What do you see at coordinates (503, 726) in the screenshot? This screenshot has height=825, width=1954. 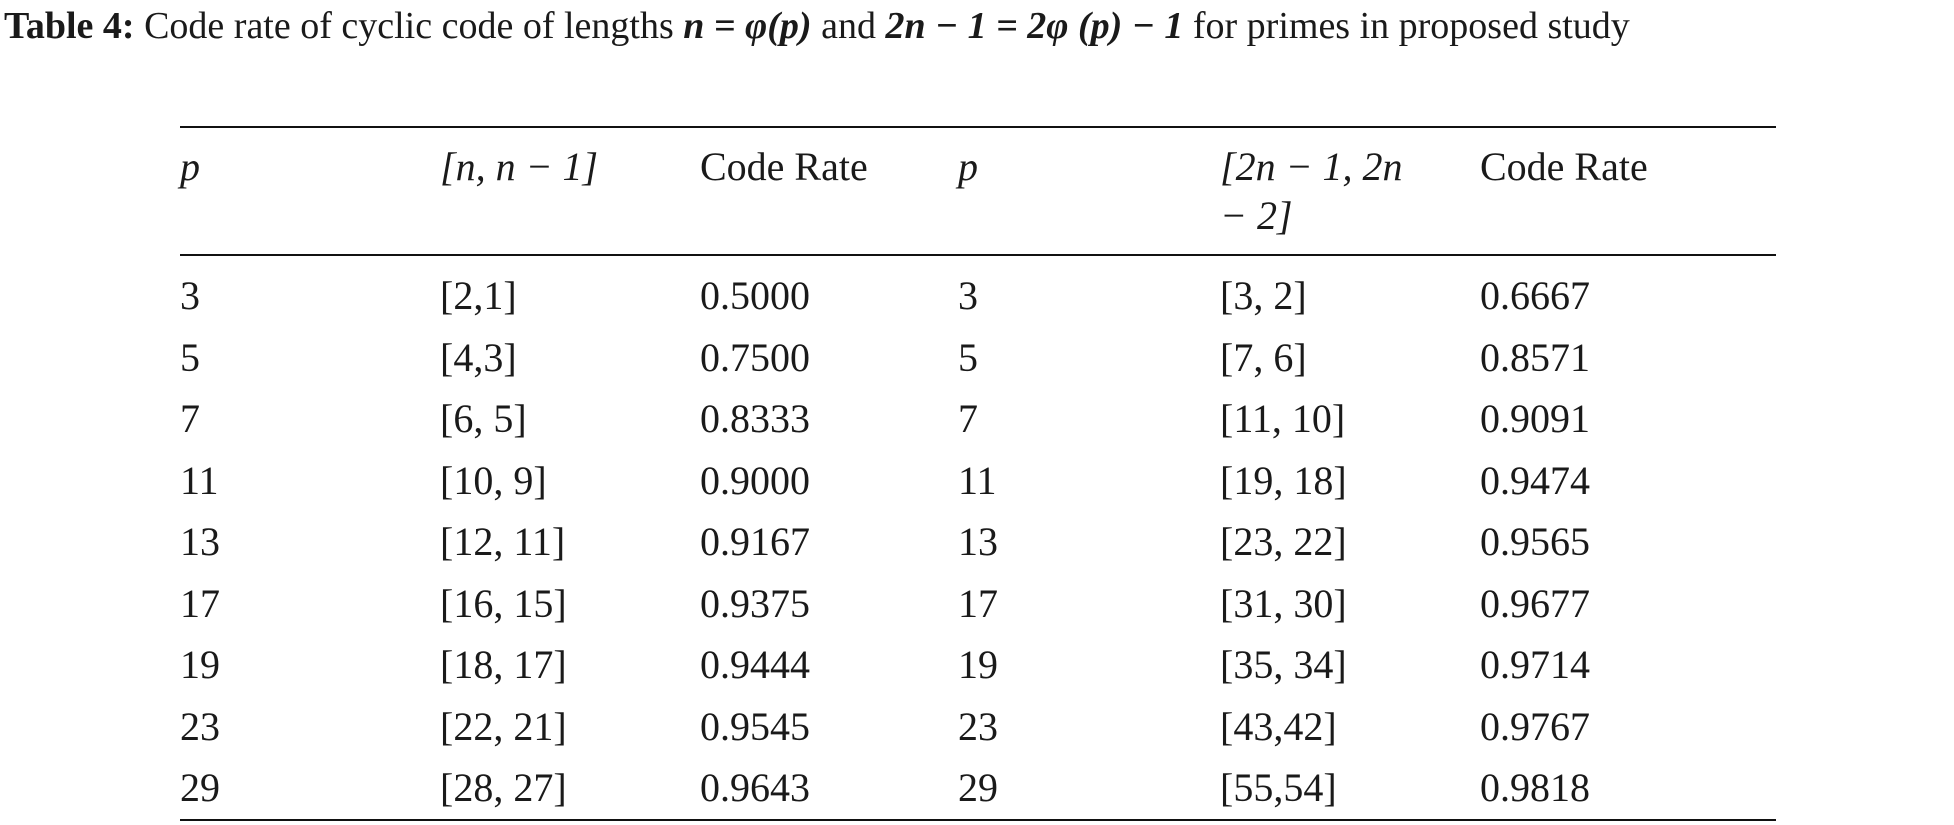 I see `cell-code-1: [22, 21]` at bounding box center [503, 726].